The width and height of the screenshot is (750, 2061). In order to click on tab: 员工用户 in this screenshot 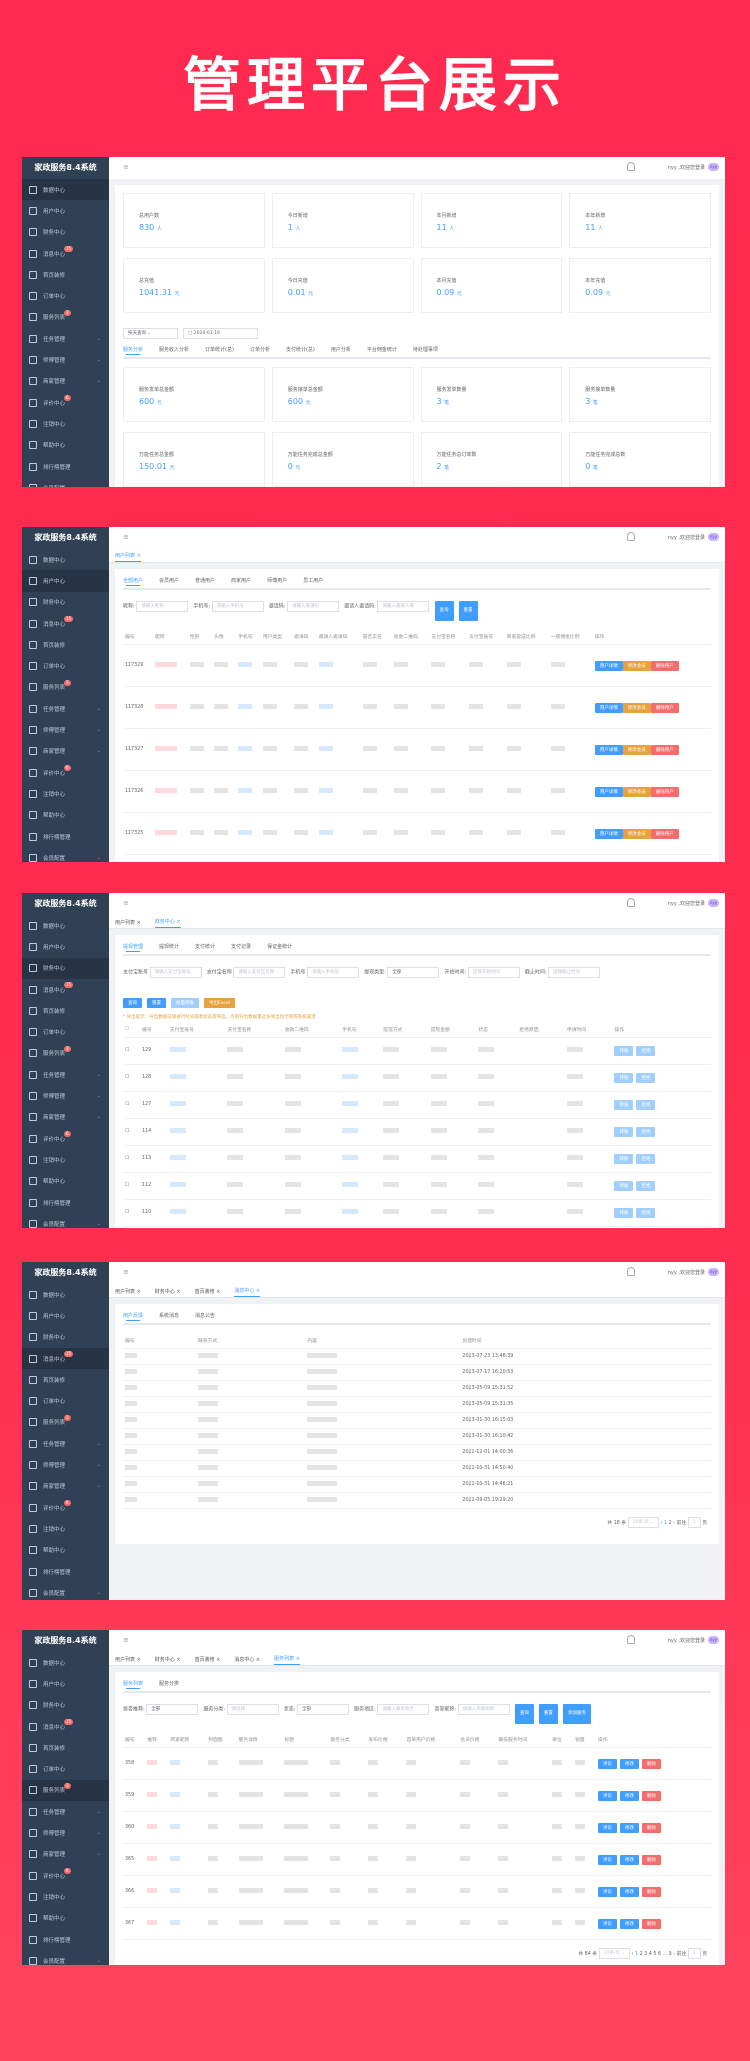, I will do `click(313, 581)`.